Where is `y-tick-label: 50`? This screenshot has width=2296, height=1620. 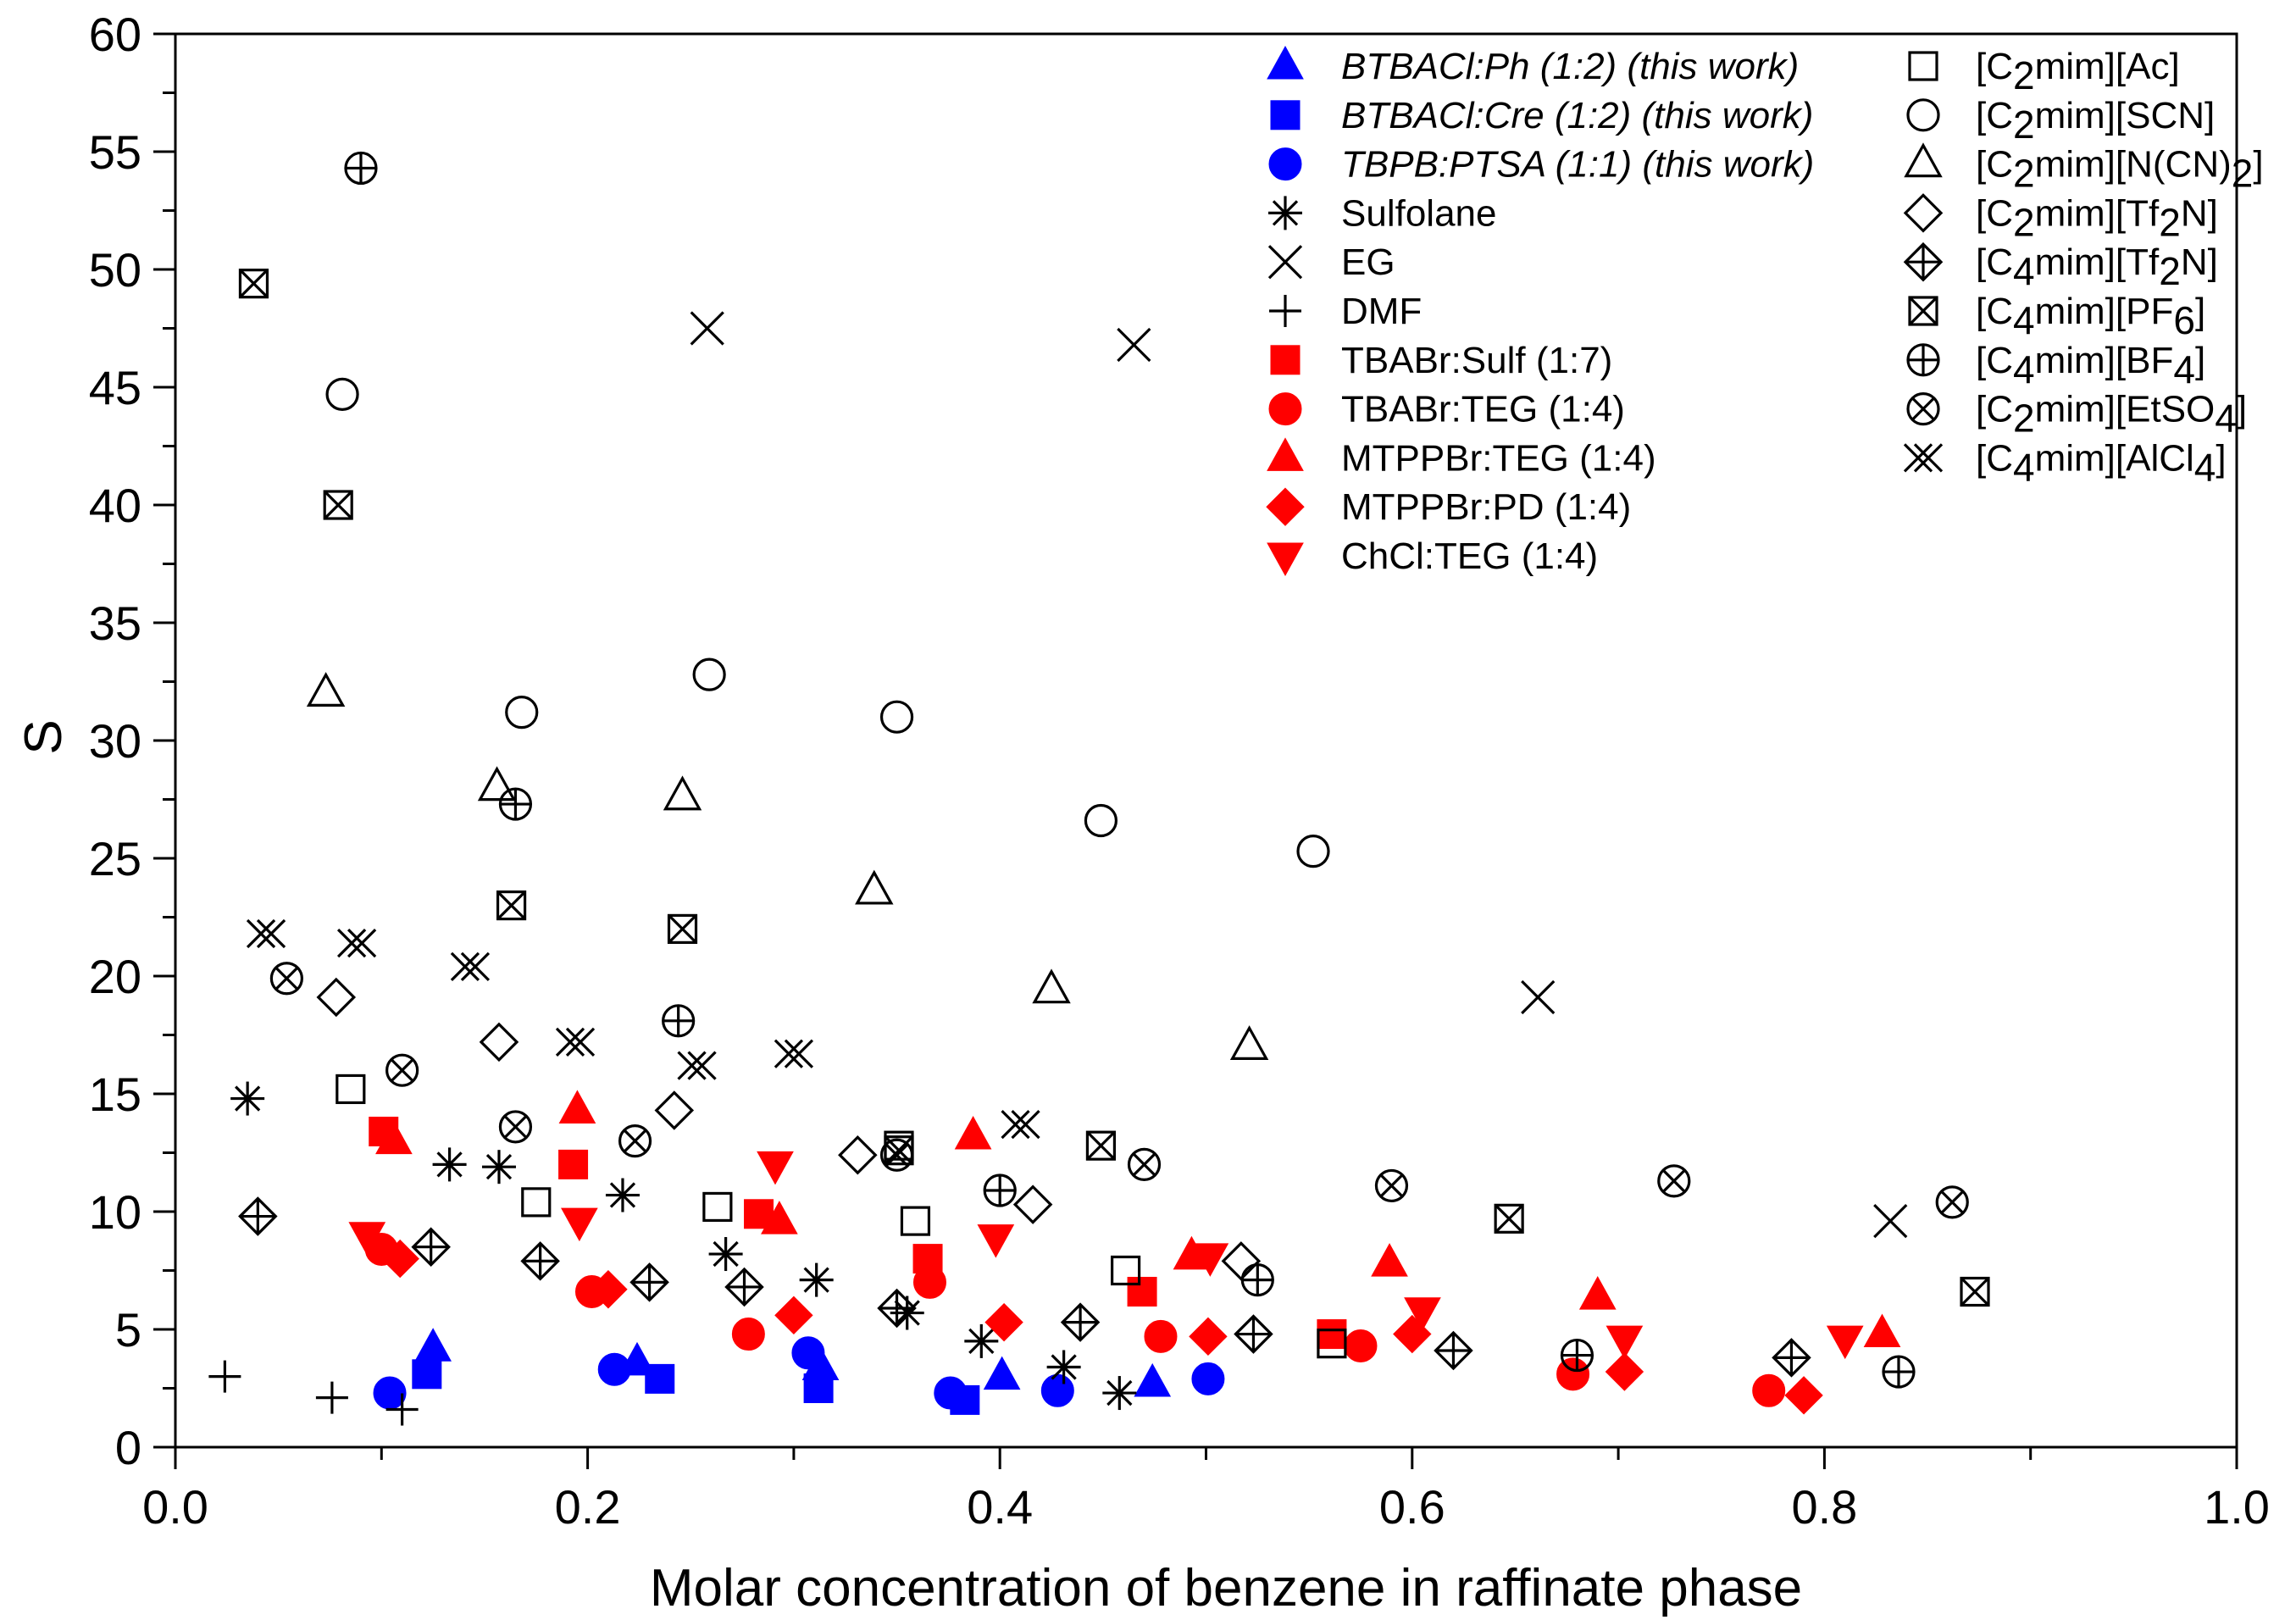
y-tick-label: 50 is located at coordinates (115, 270).